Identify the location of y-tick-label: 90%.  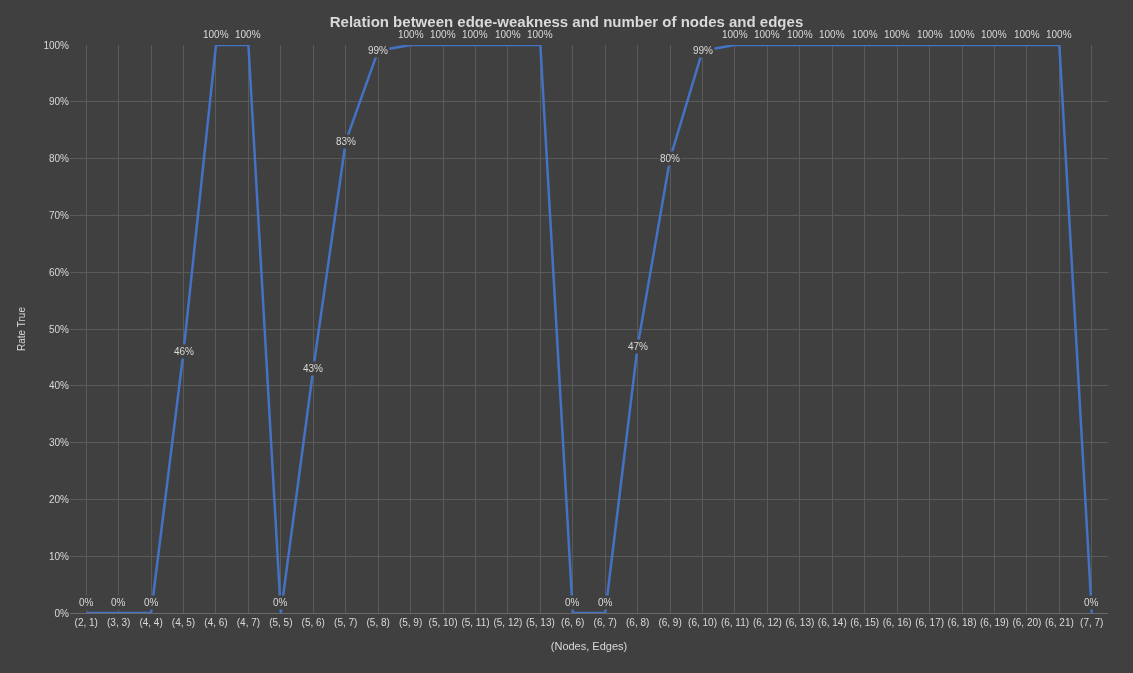
(59, 102).